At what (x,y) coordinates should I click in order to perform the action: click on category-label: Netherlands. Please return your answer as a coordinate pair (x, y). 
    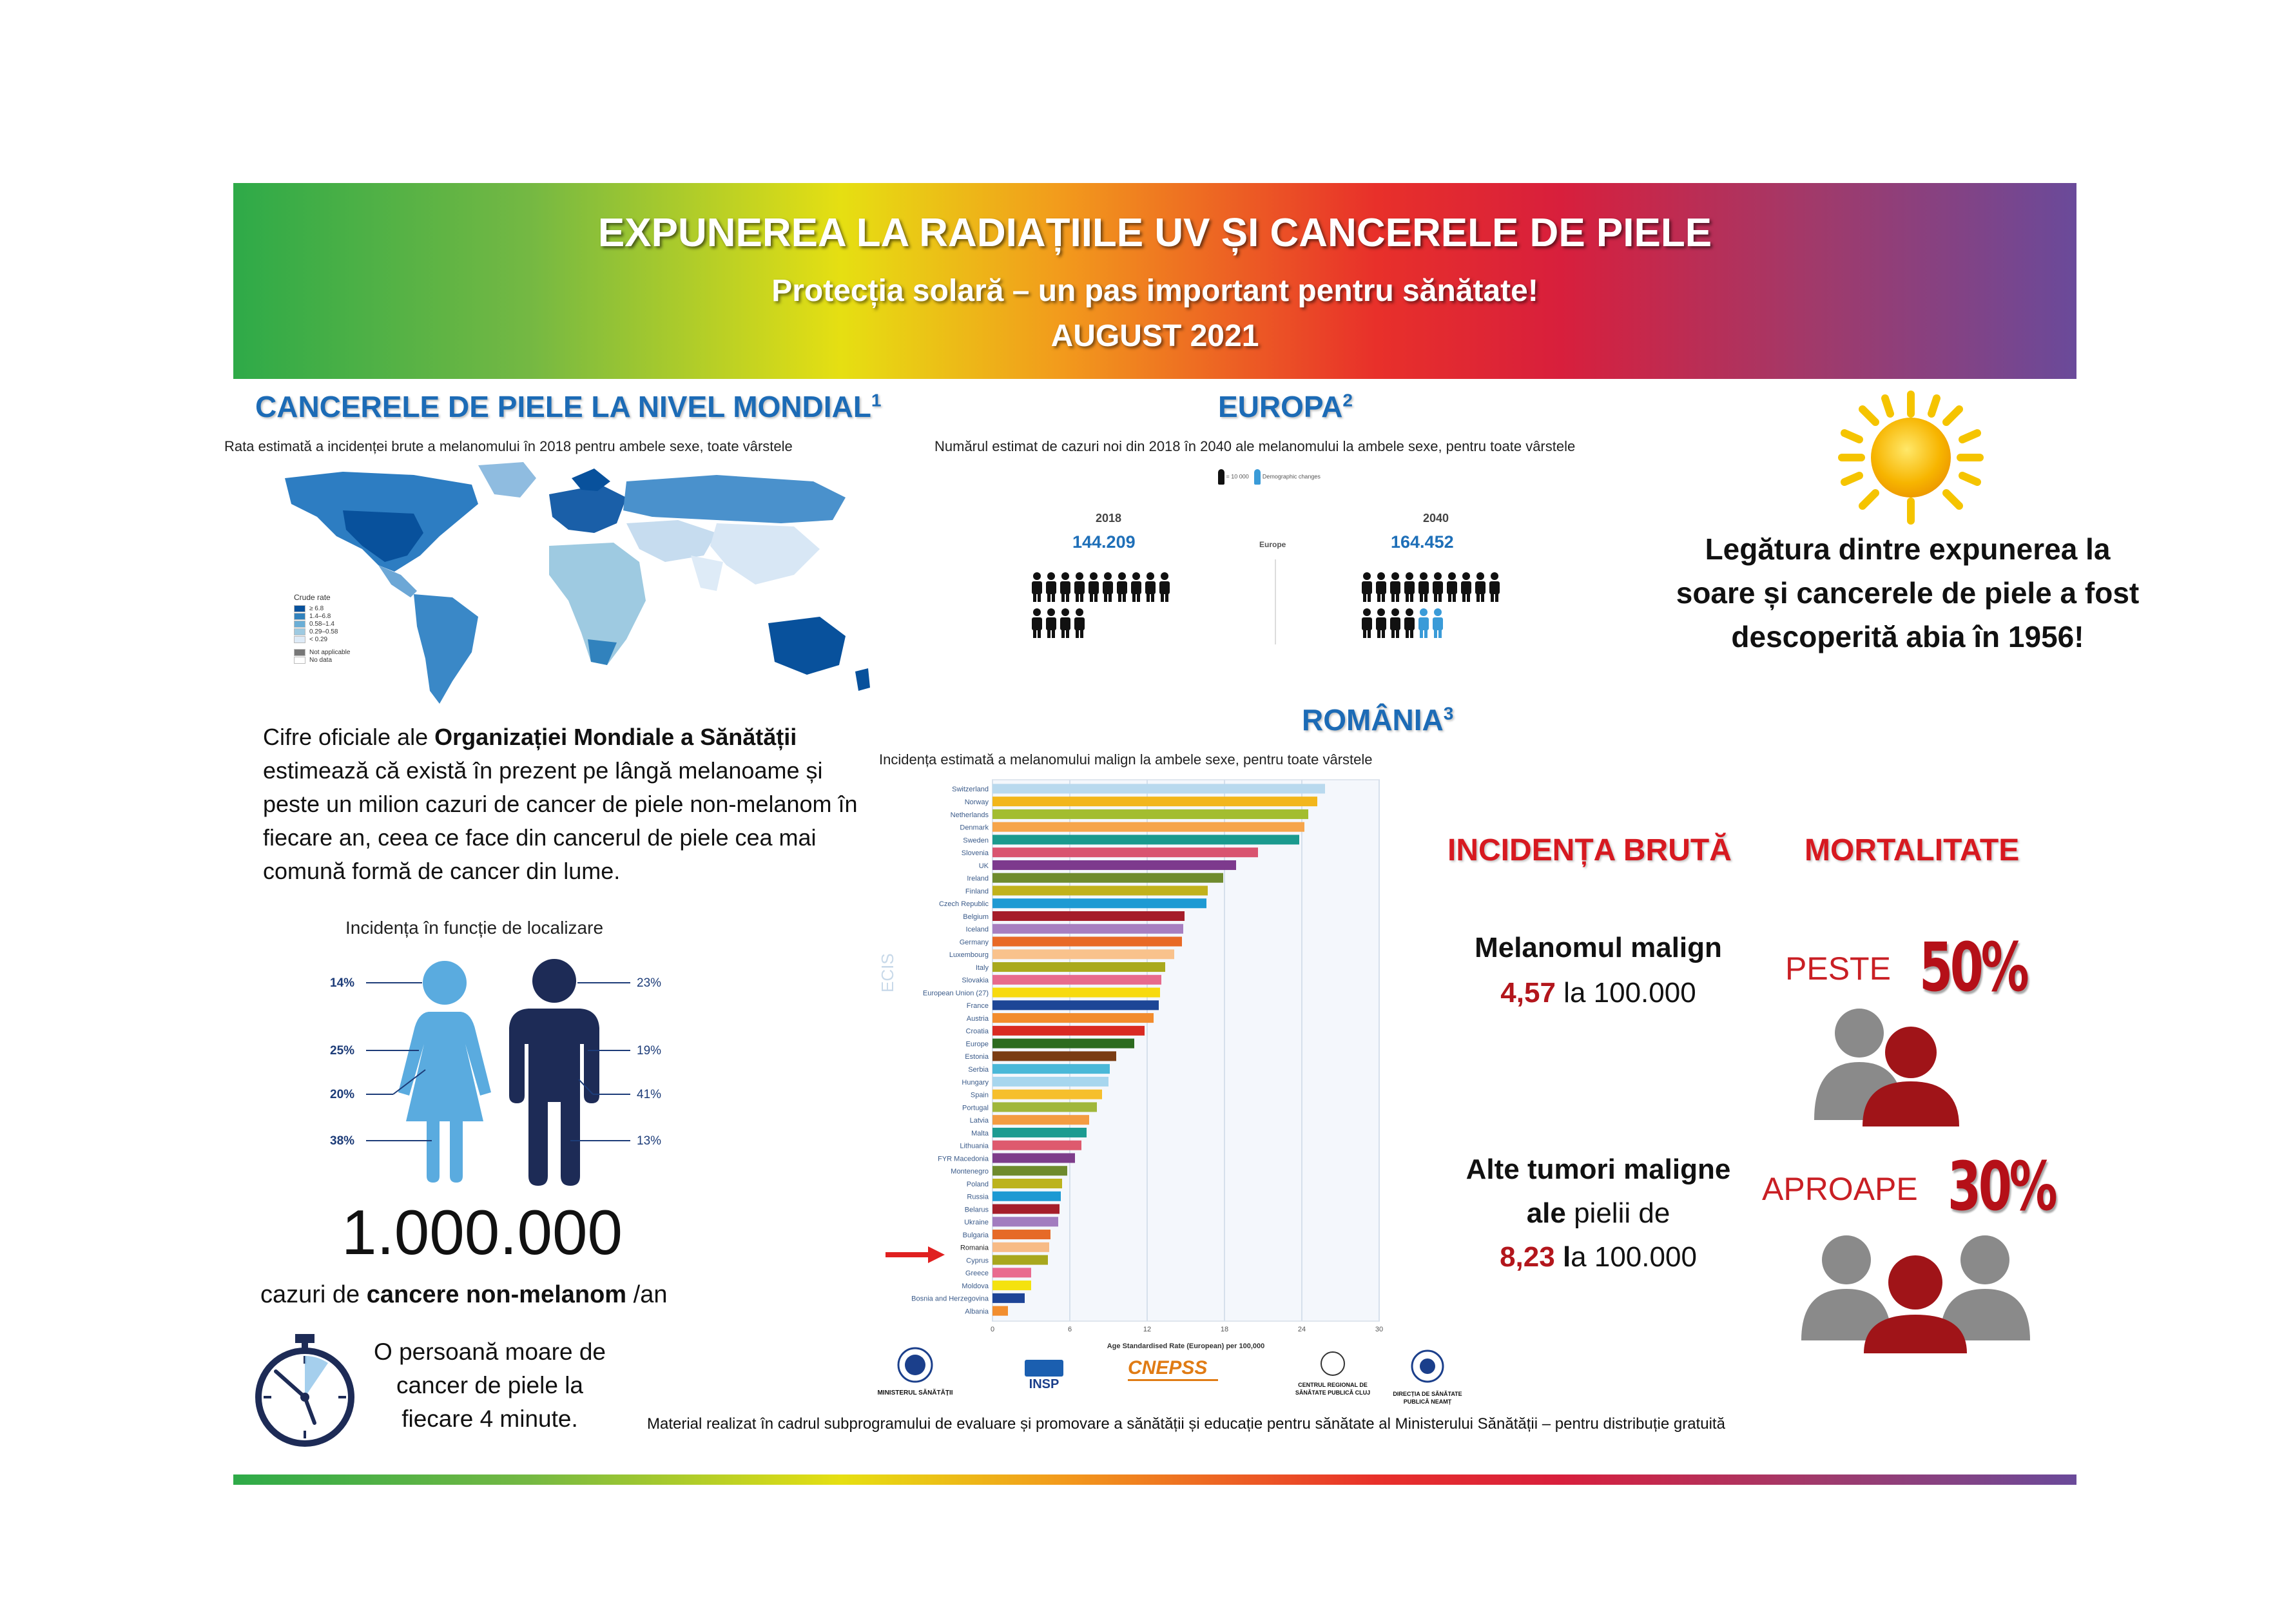
    Looking at the image, I should click on (970, 815).